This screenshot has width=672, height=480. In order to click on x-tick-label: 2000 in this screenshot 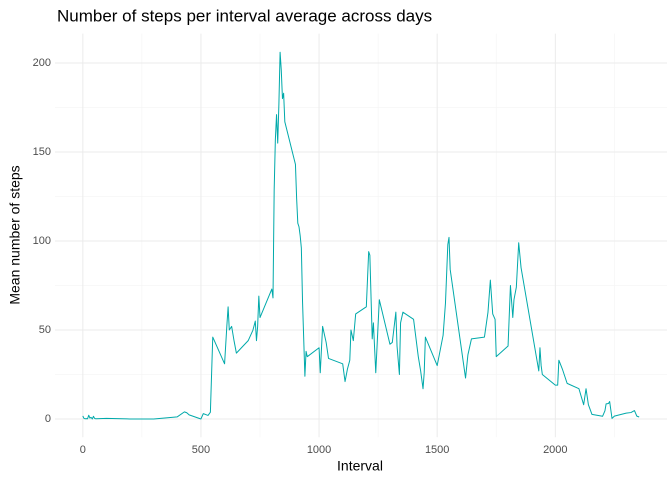, I will do `click(555, 450)`.